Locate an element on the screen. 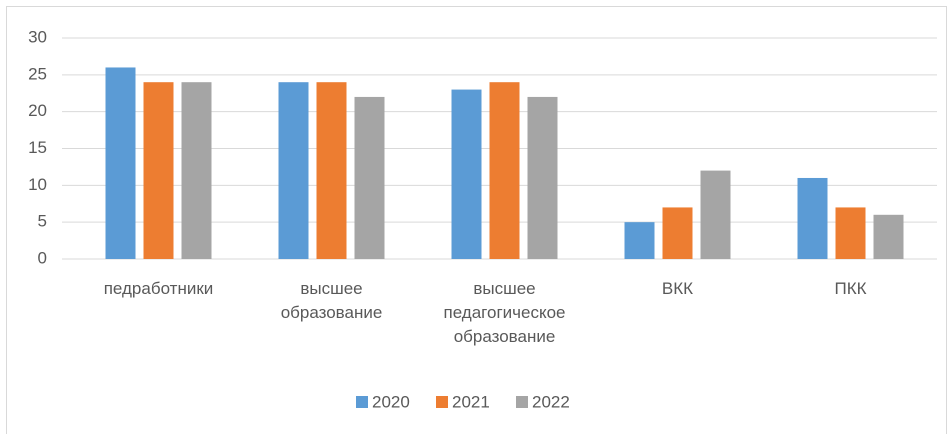 This screenshot has height=434, width=952. y-tick-label: 5 is located at coordinates (42, 221).